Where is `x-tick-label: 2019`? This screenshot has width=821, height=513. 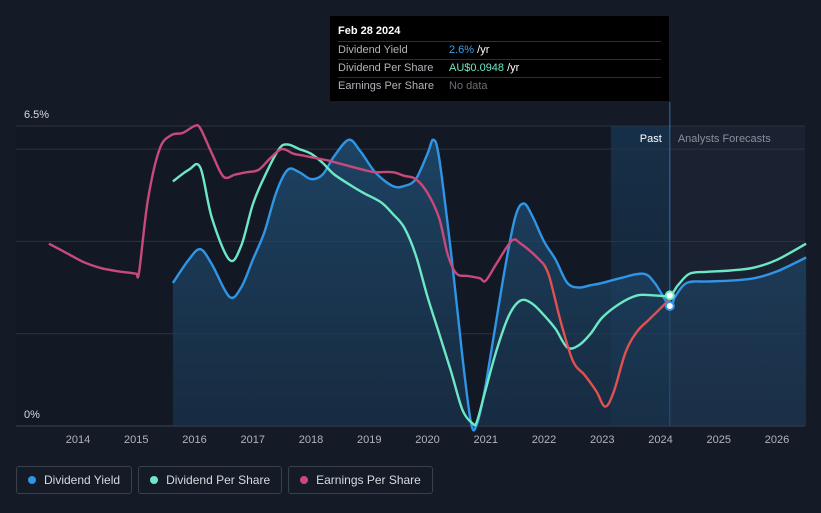
x-tick-label: 2019 is located at coordinates (369, 440).